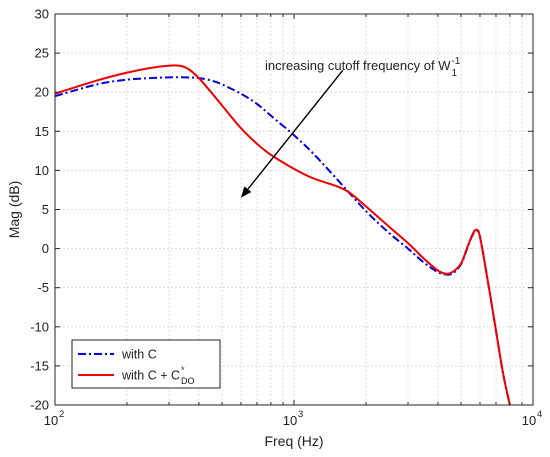 The width and height of the screenshot is (550, 457). I want to click on annotation-sup: -1, so click(455, 61).